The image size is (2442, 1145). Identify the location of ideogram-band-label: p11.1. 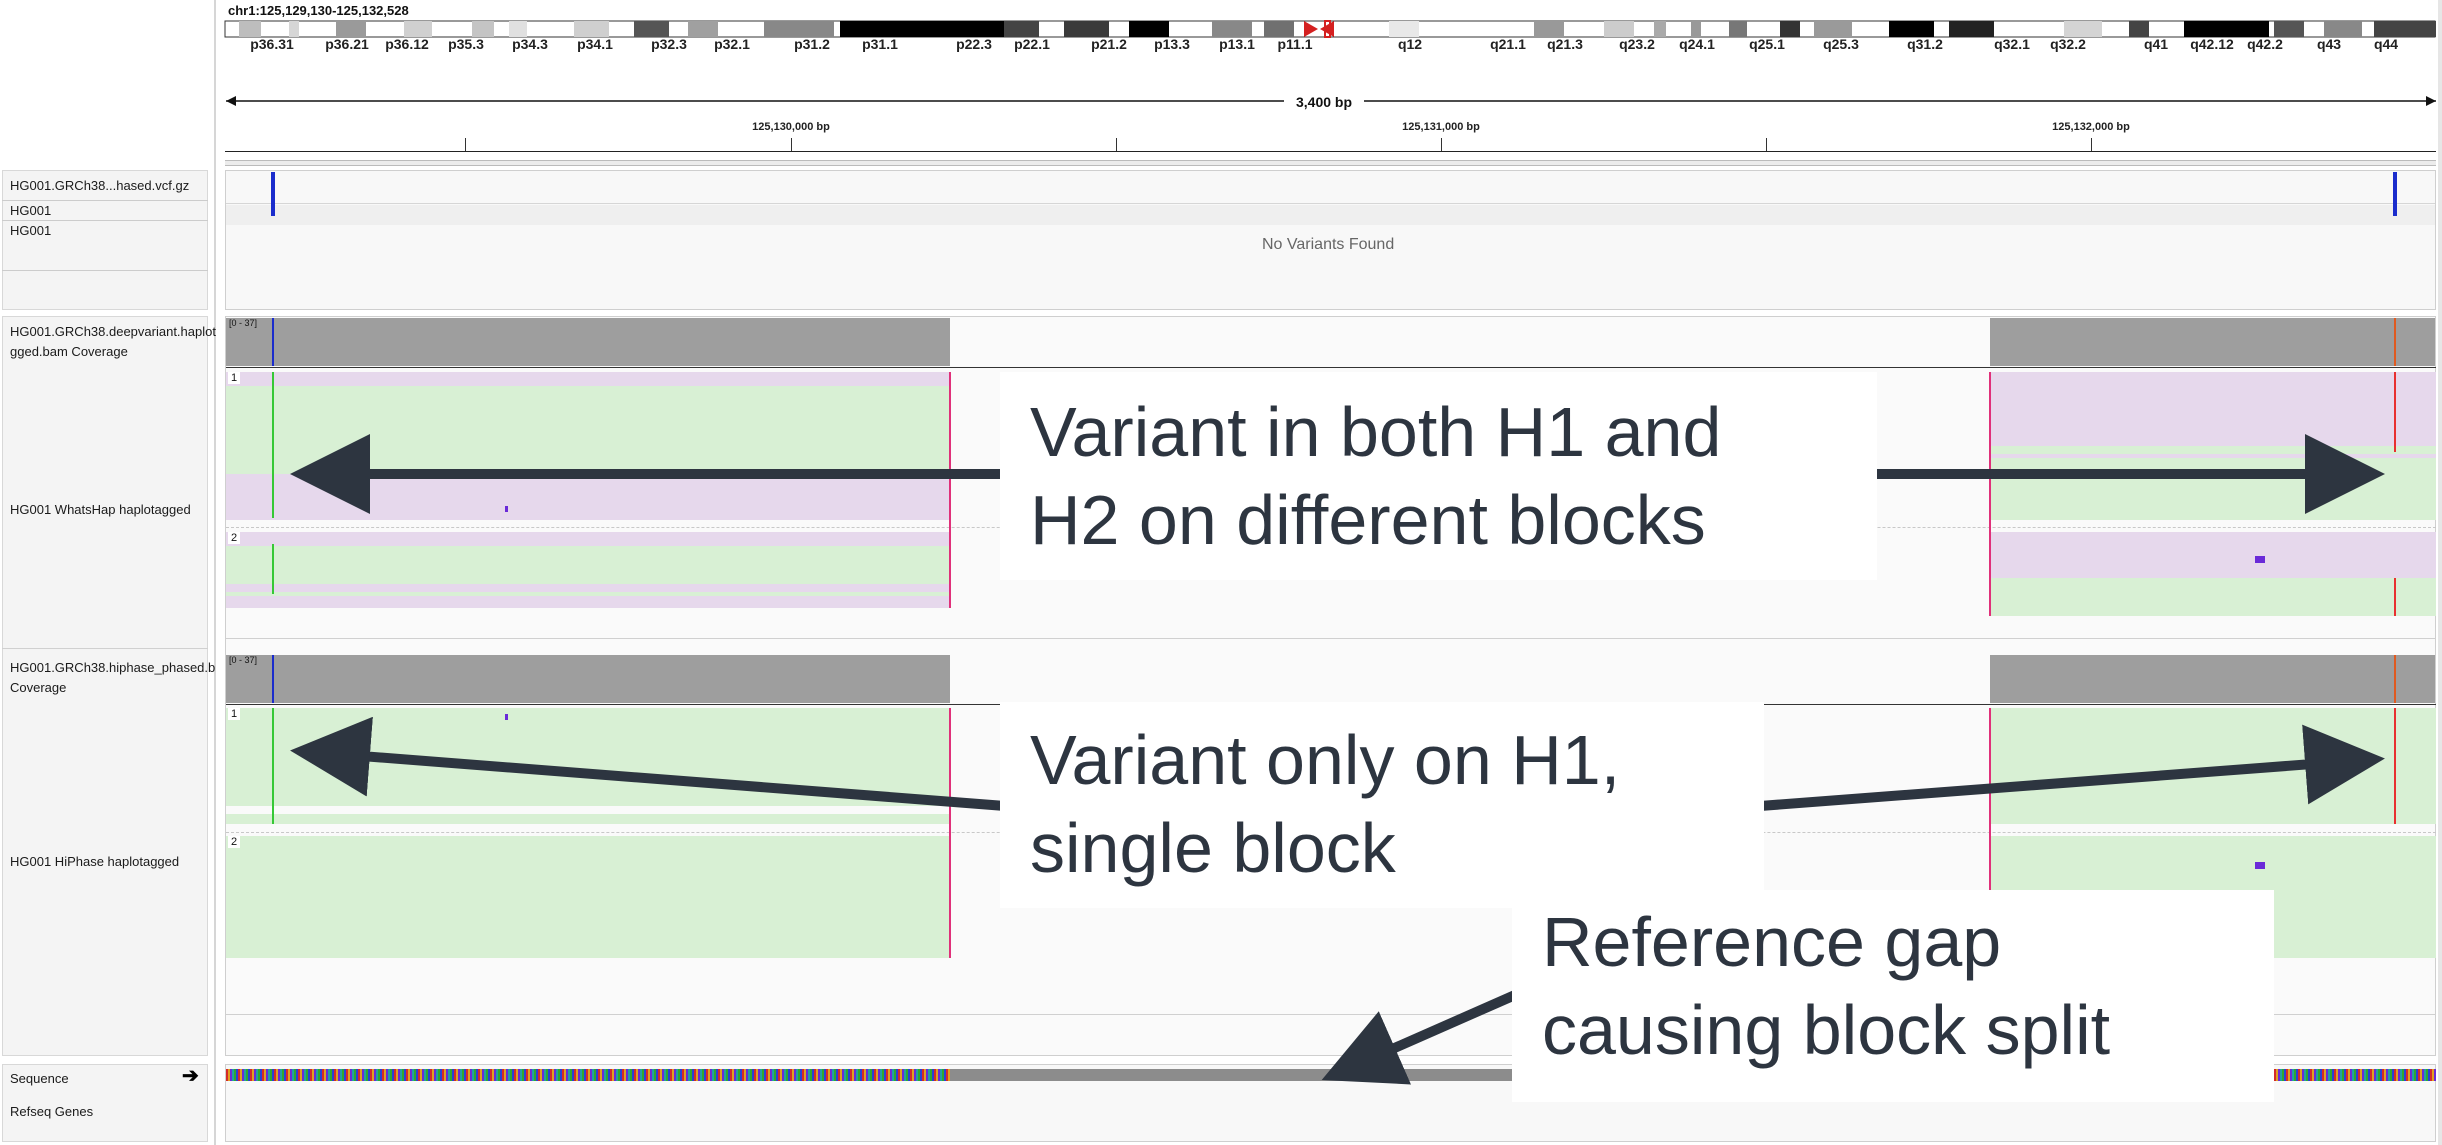
(1295, 44).